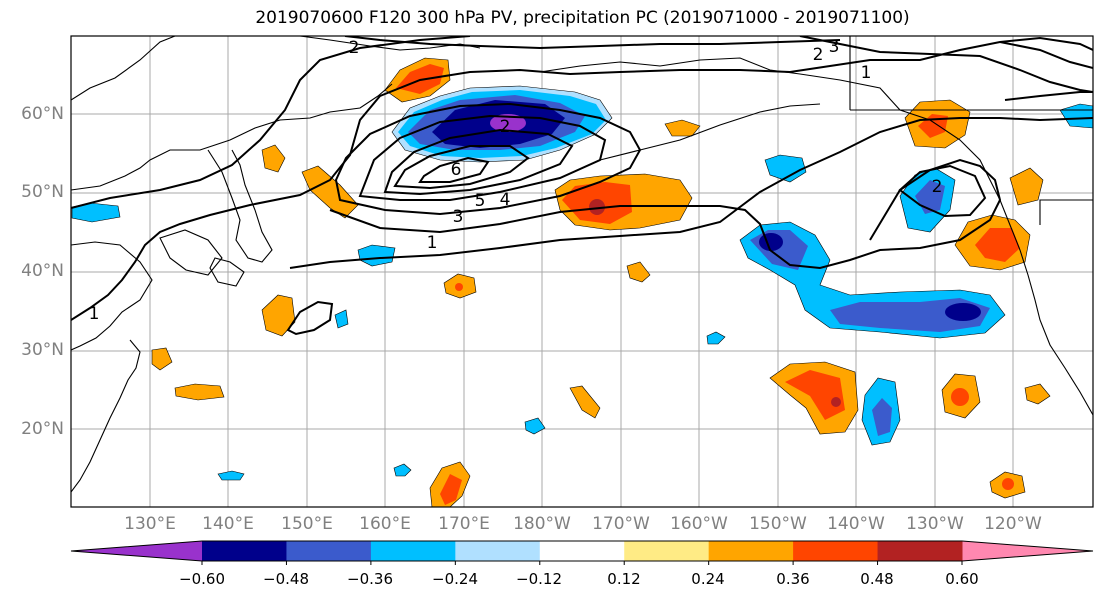 This screenshot has height=601, width=1105. What do you see at coordinates (136, 551) in the screenshot?
I see `colorbar-extend-low` at bounding box center [136, 551].